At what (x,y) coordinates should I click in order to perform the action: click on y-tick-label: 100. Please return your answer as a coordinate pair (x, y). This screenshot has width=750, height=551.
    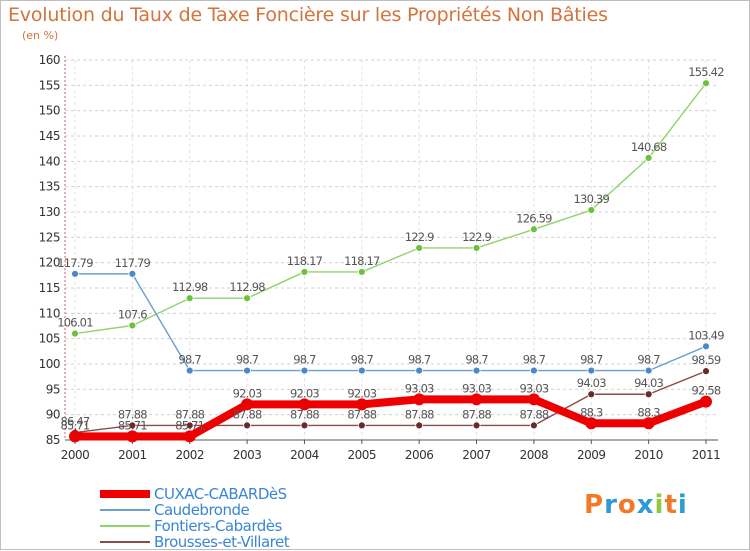
    Looking at the image, I should click on (49, 364).